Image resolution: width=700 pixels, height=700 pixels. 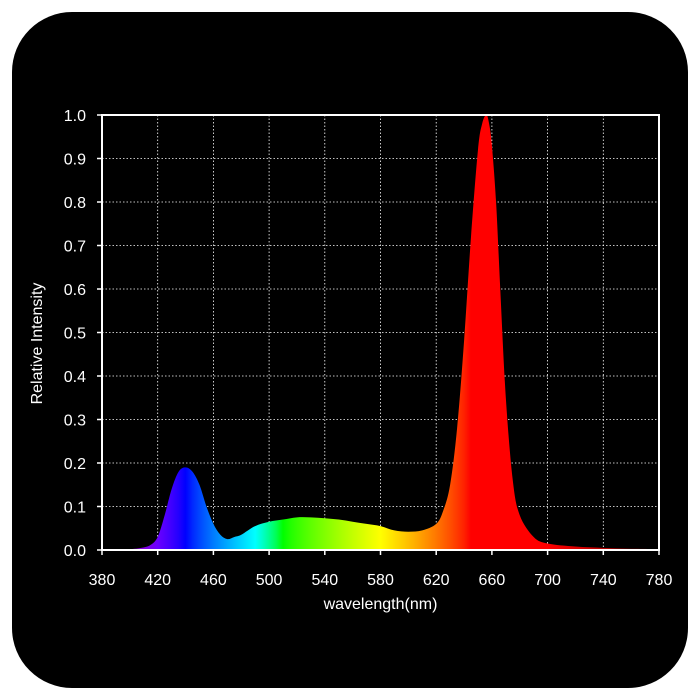 What do you see at coordinates (547, 580) in the screenshot?
I see `x-tick-label: 700` at bounding box center [547, 580].